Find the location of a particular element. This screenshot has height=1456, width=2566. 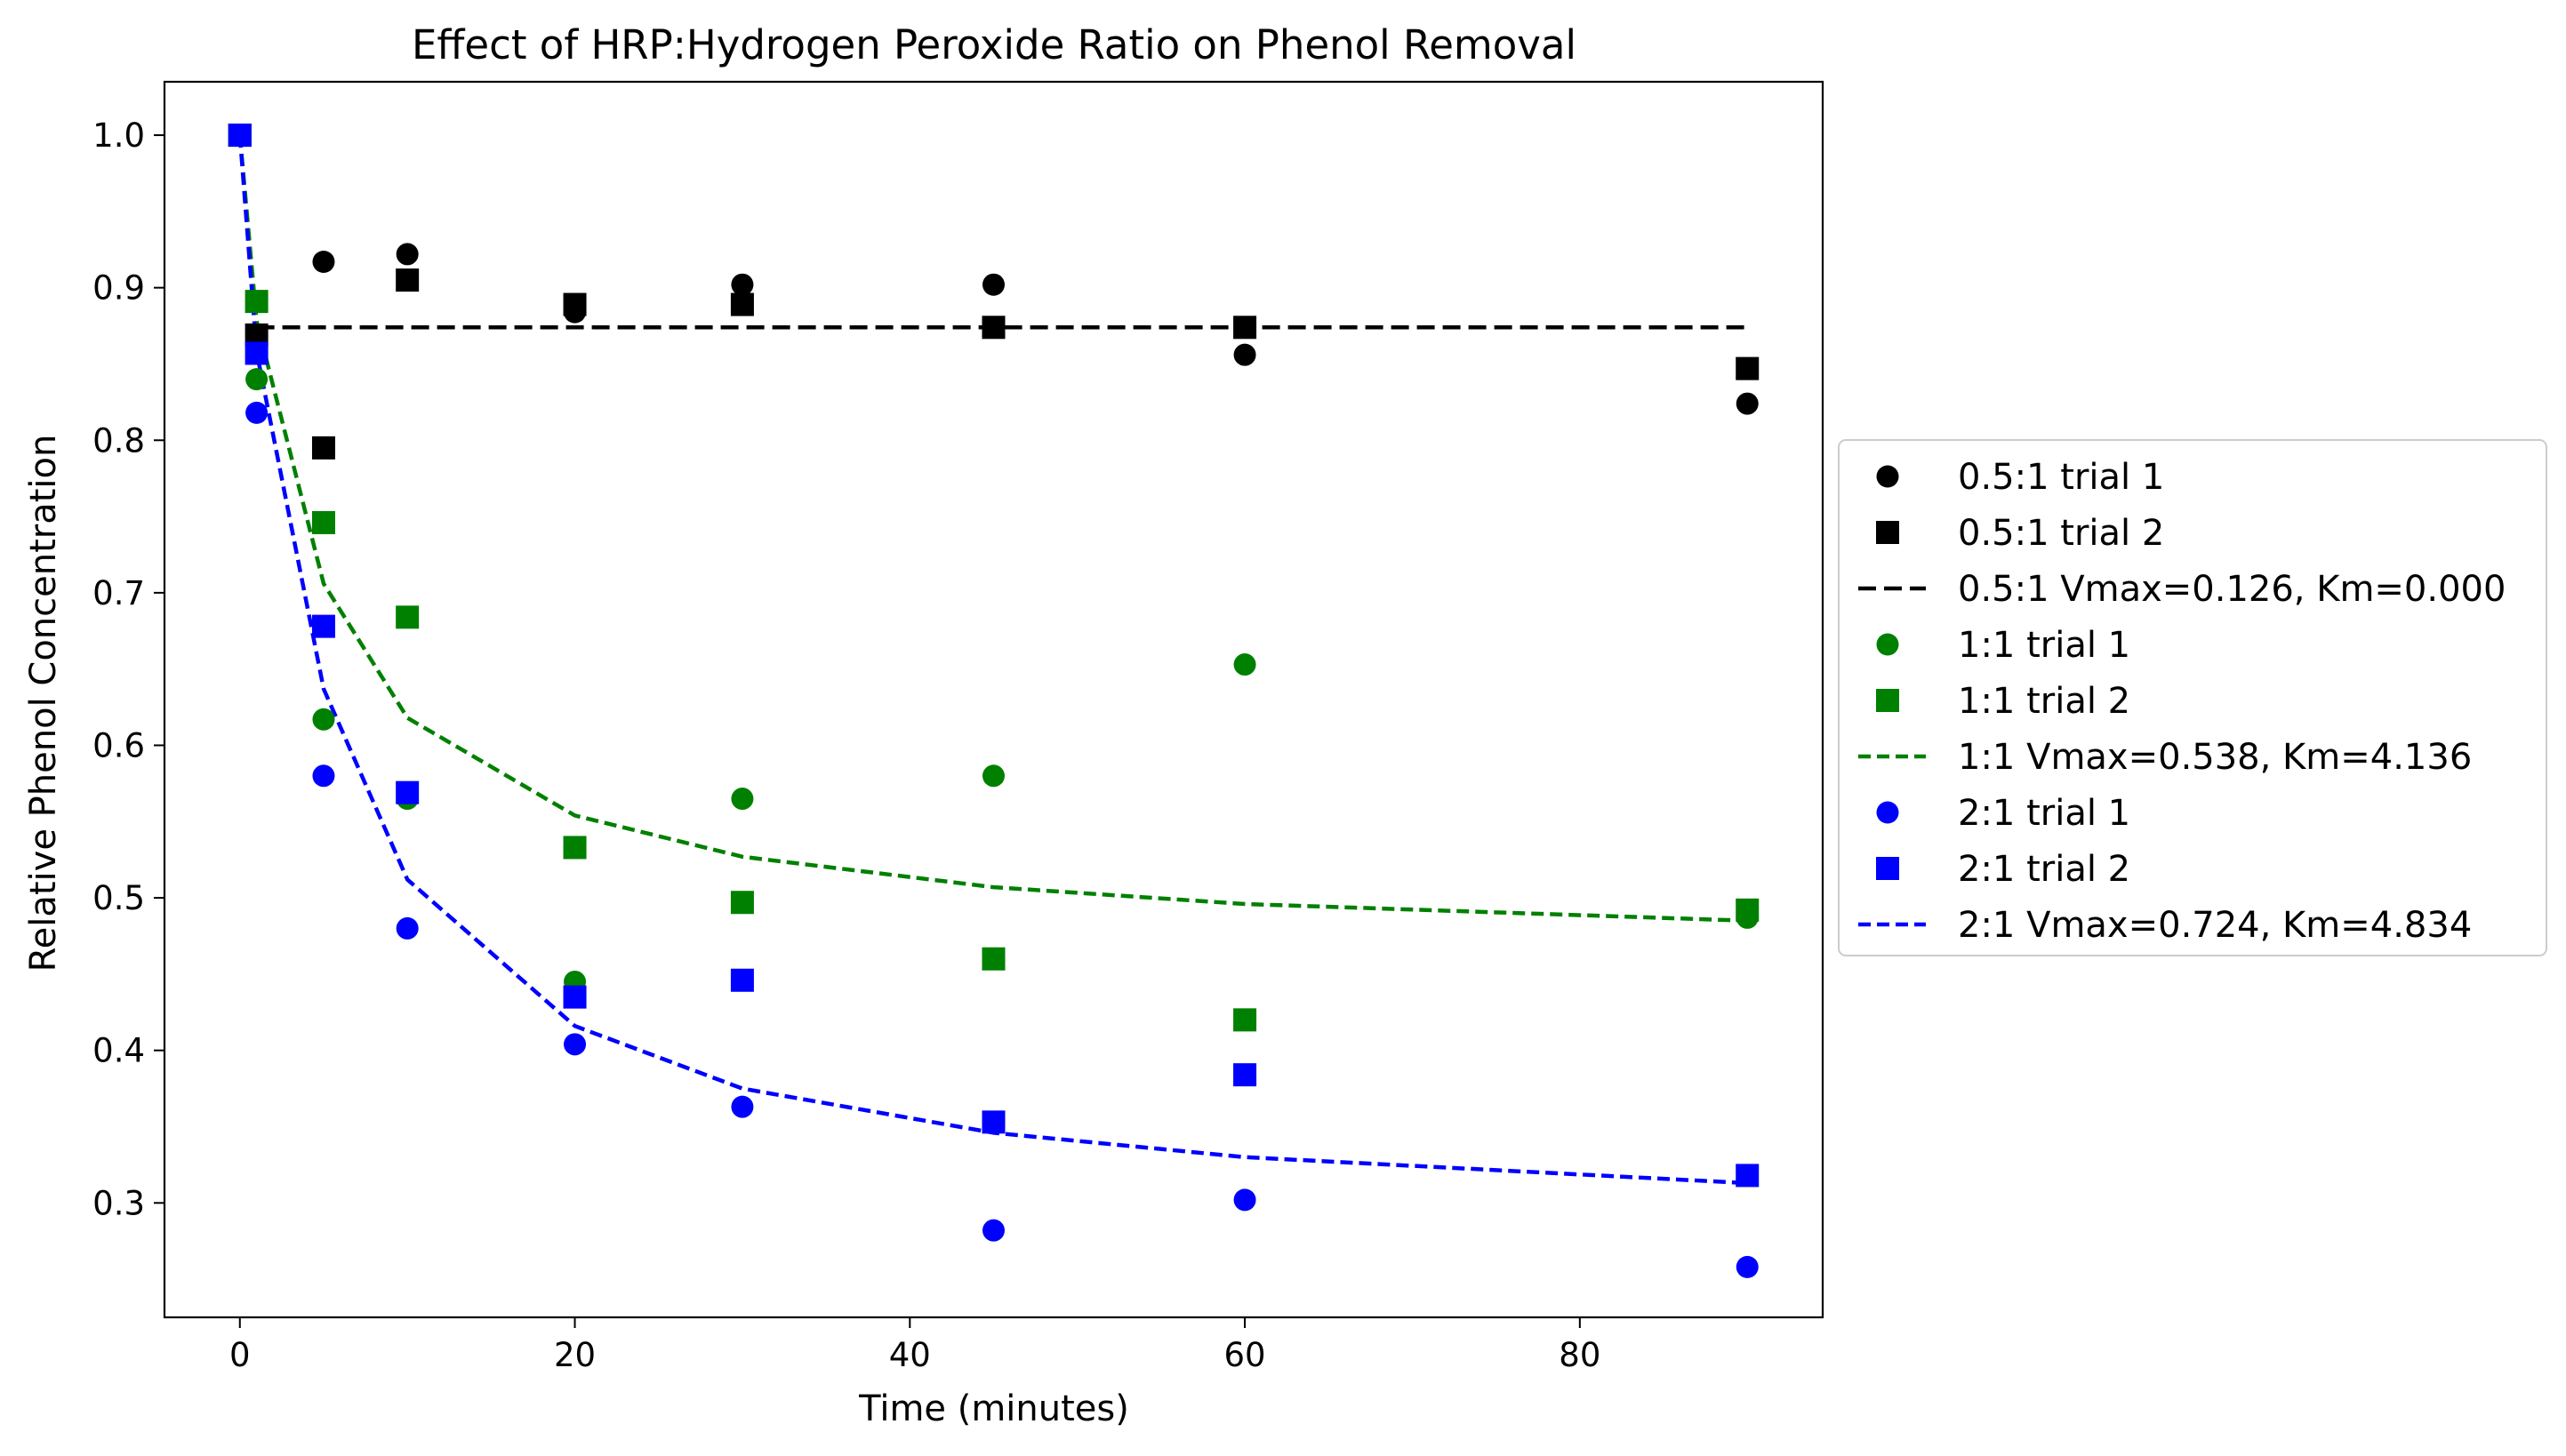

x-axis-label: Time (minutes) is located at coordinates (993, 1408).